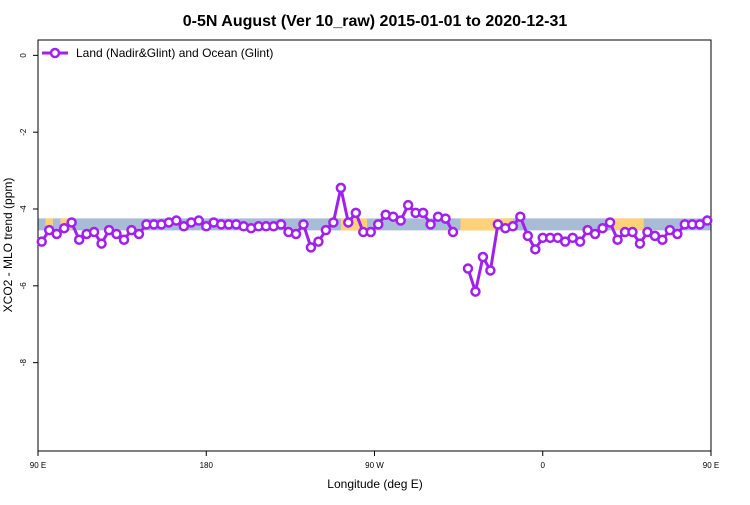 The width and height of the screenshot is (750, 505). I want to click on y-tick-label-1: -2, so click(23, 132).